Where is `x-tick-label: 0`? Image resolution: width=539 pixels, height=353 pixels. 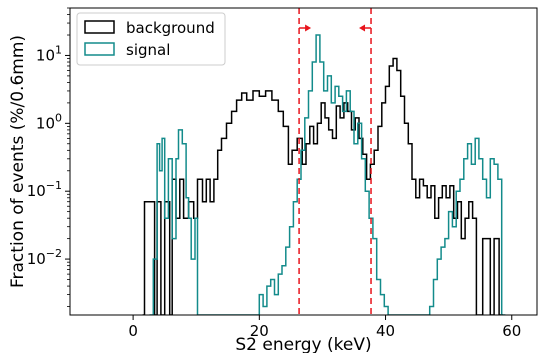 x-tick-label: 0 is located at coordinates (133, 331).